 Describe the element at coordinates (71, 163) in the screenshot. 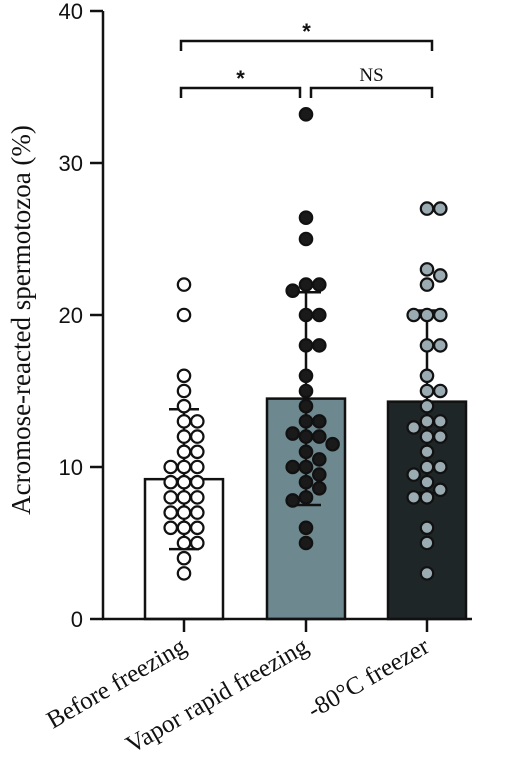

I see `y-tick-label: 30` at that location.